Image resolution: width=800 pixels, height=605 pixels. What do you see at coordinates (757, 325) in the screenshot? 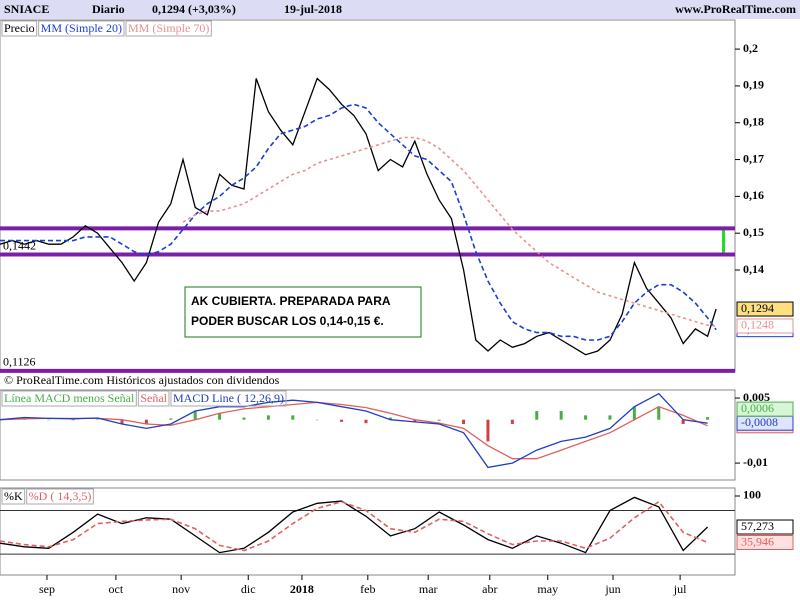
I see `end-label: 0,1248` at bounding box center [757, 325].